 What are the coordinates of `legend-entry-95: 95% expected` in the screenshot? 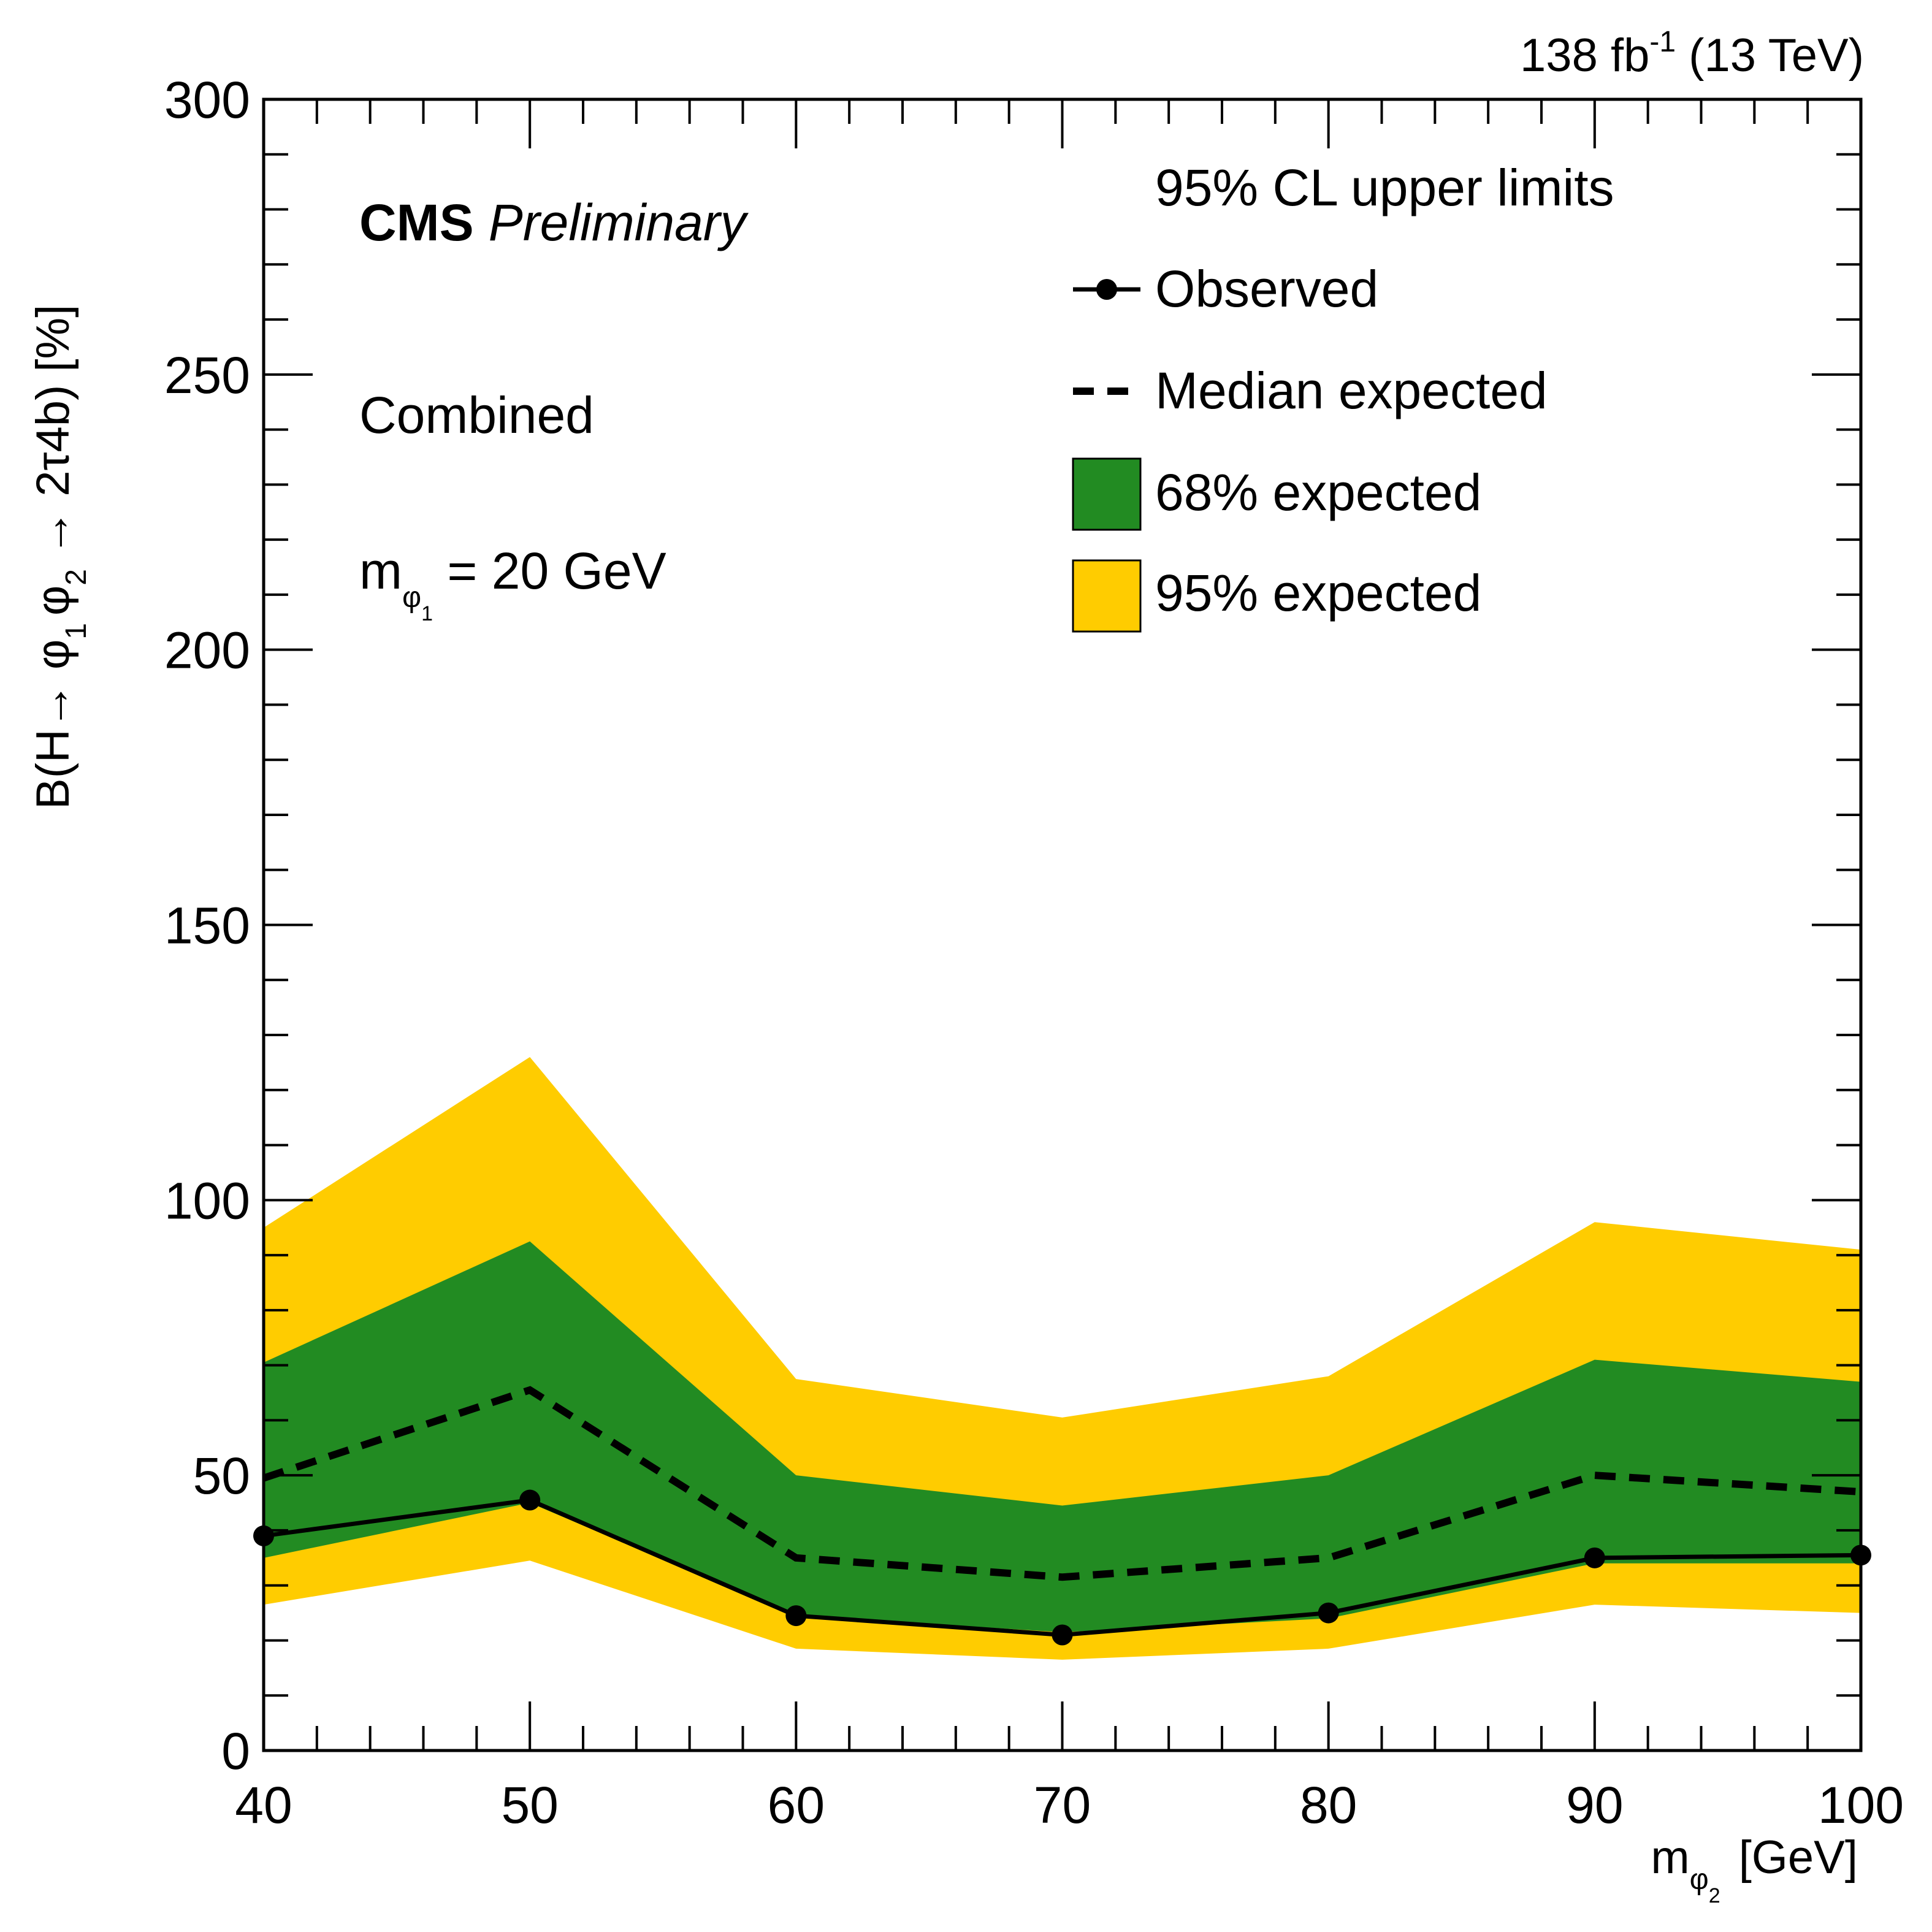 It's located at (1276, 596).